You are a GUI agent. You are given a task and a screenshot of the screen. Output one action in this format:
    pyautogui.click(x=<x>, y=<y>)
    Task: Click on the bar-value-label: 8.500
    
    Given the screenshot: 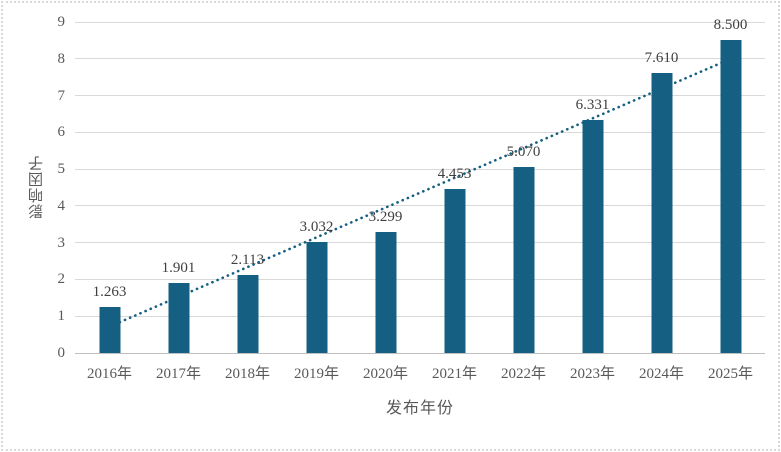 What is the action you would take?
    pyautogui.click(x=730, y=25)
    